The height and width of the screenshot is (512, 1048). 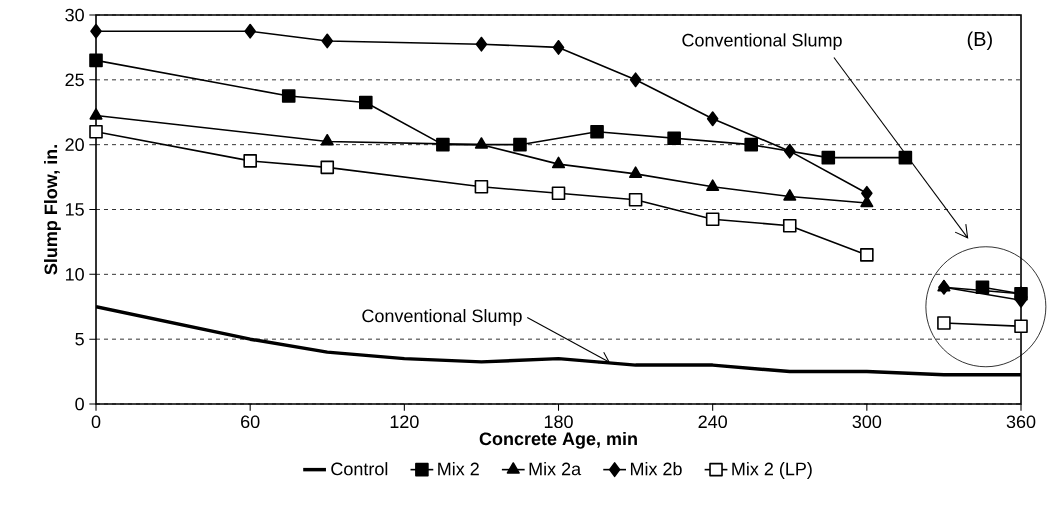 What do you see at coordinates (1021, 422) in the screenshot?
I see `x-tick-label: 360` at bounding box center [1021, 422].